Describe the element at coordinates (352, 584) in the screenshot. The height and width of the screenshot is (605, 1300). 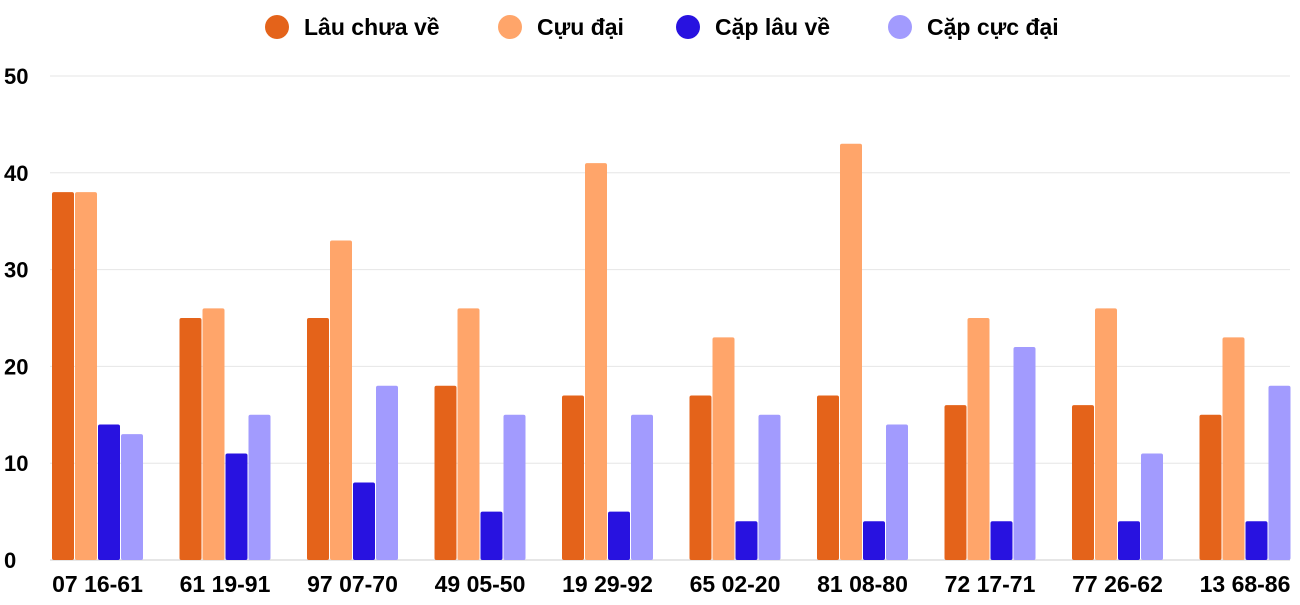
I see `x-tick-label: 97 07-70` at that location.